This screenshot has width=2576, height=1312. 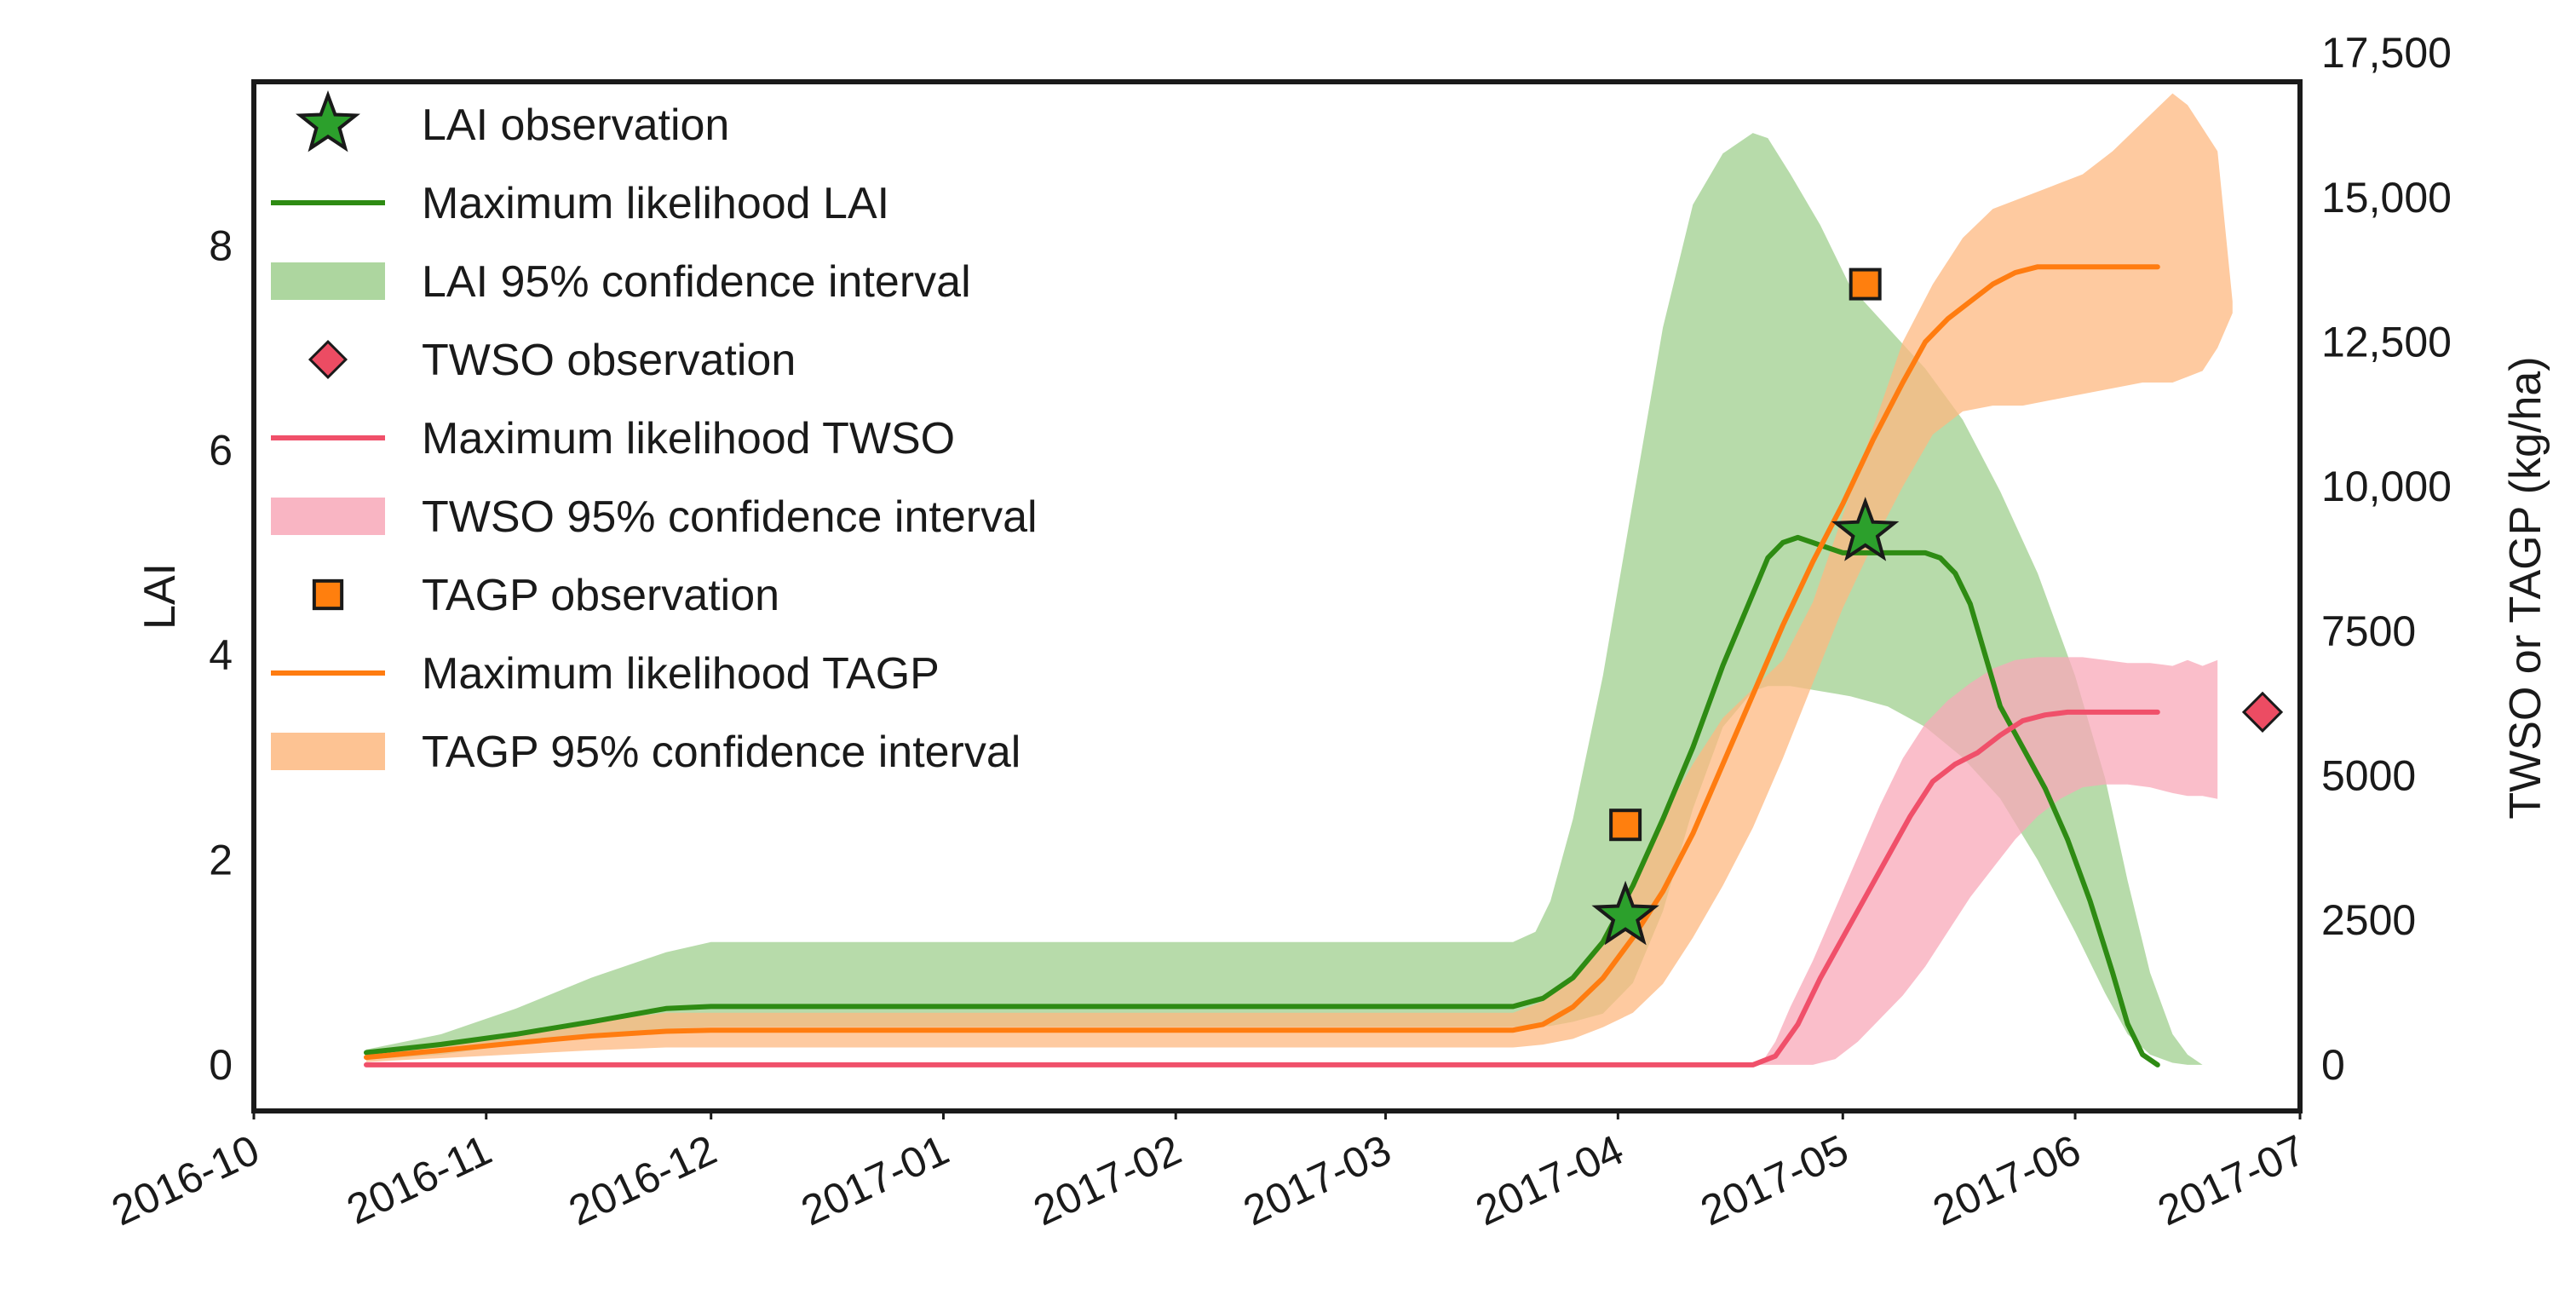 What do you see at coordinates (328, 516) in the screenshot?
I see `legend-twso-95-confidence-interval-swatch` at bounding box center [328, 516].